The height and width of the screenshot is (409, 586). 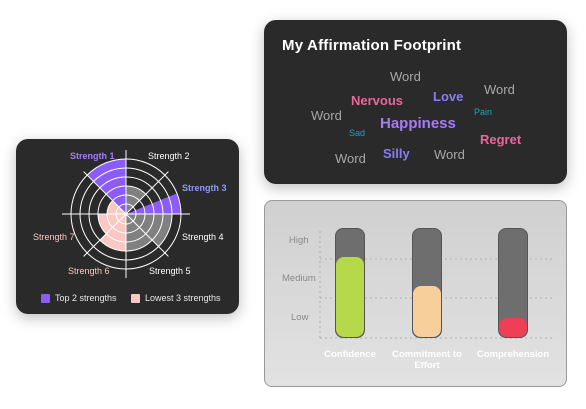 What do you see at coordinates (377, 100) in the screenshot?
I see `cloud-word: Nervous` at bounding box center [377, 100].